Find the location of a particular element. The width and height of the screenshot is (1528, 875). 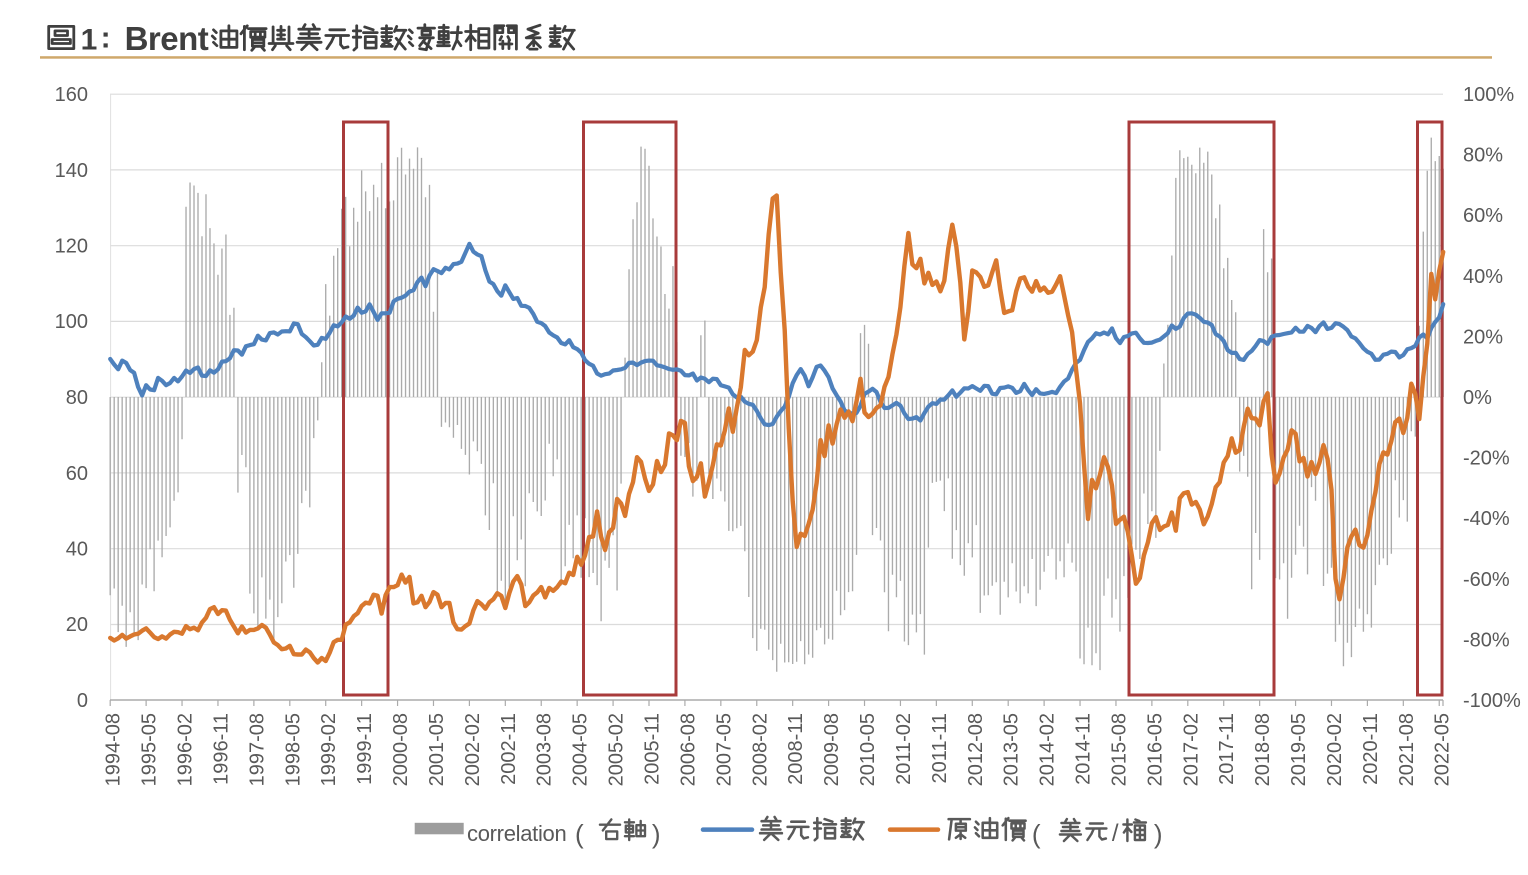

svg-text: 2016-05 is located at coordinates (1155, 749).